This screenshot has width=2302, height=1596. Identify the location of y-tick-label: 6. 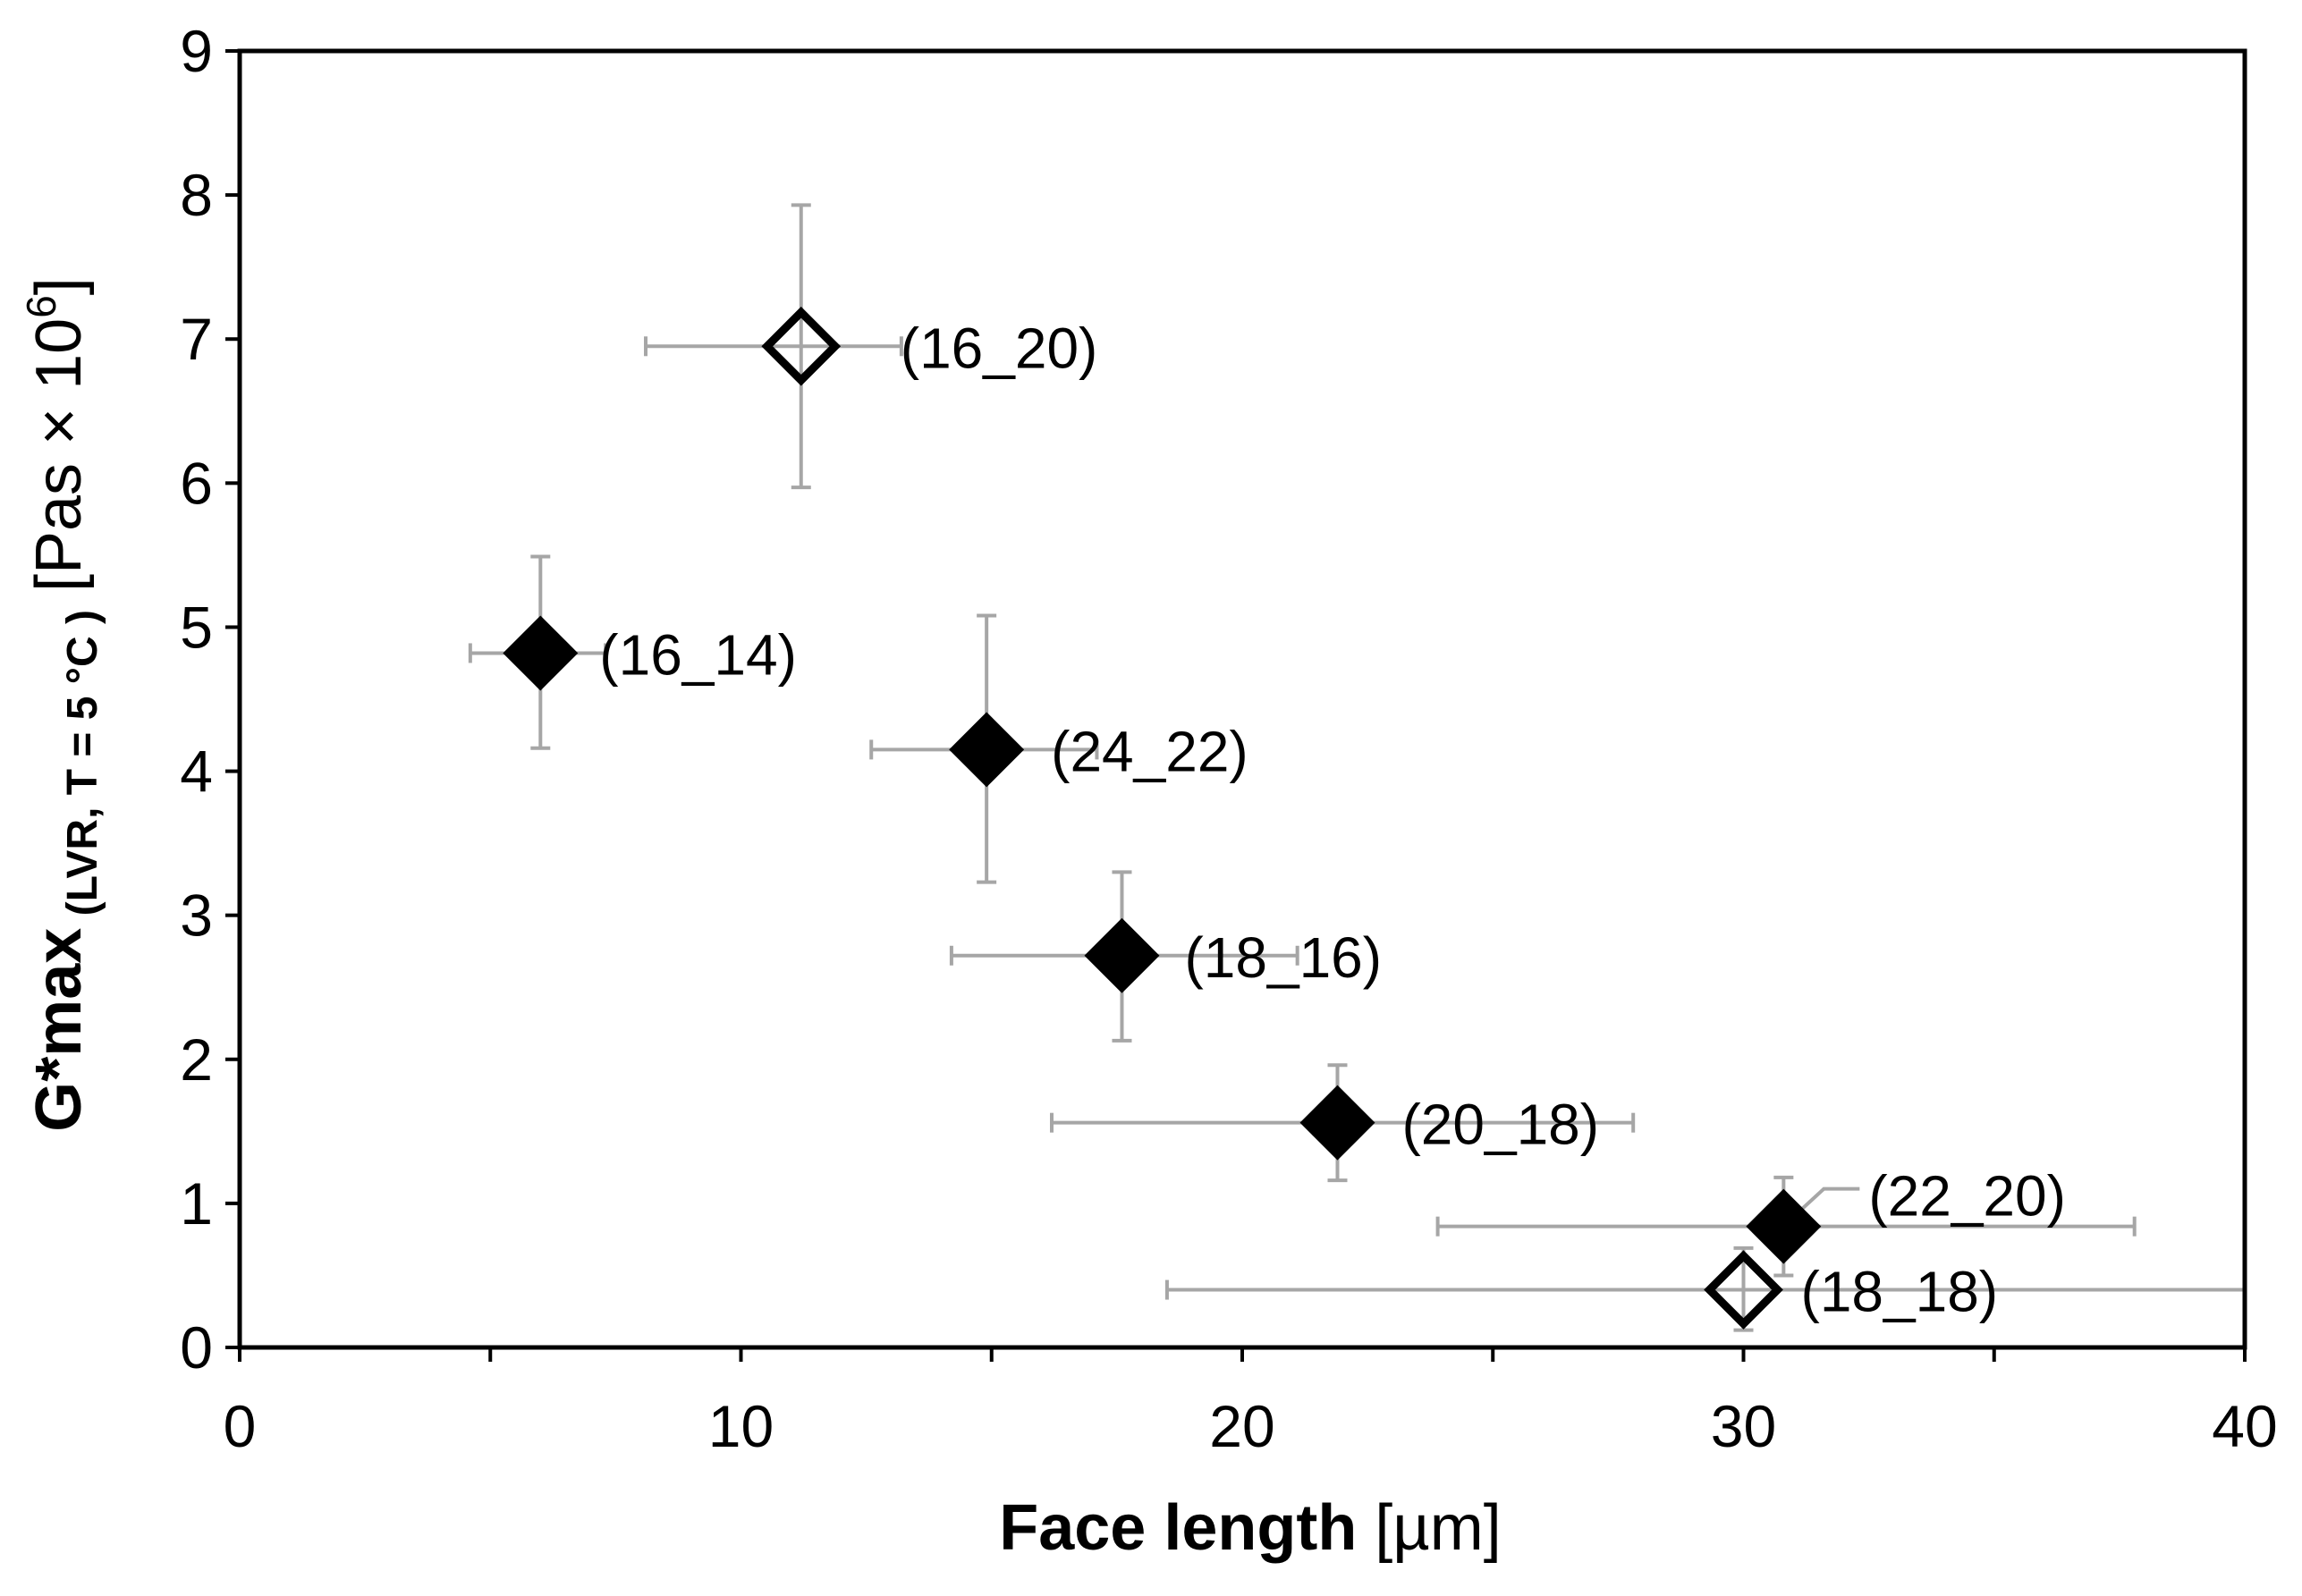
(196, 483).